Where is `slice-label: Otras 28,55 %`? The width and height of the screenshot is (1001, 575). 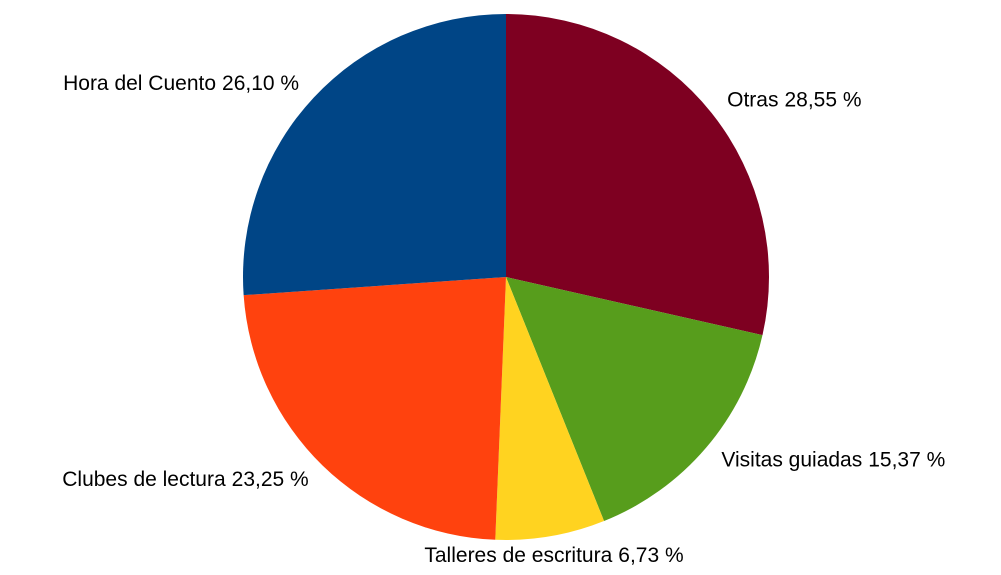
slice-label: Otras 28,55 % is located at coordinates (794, 99).